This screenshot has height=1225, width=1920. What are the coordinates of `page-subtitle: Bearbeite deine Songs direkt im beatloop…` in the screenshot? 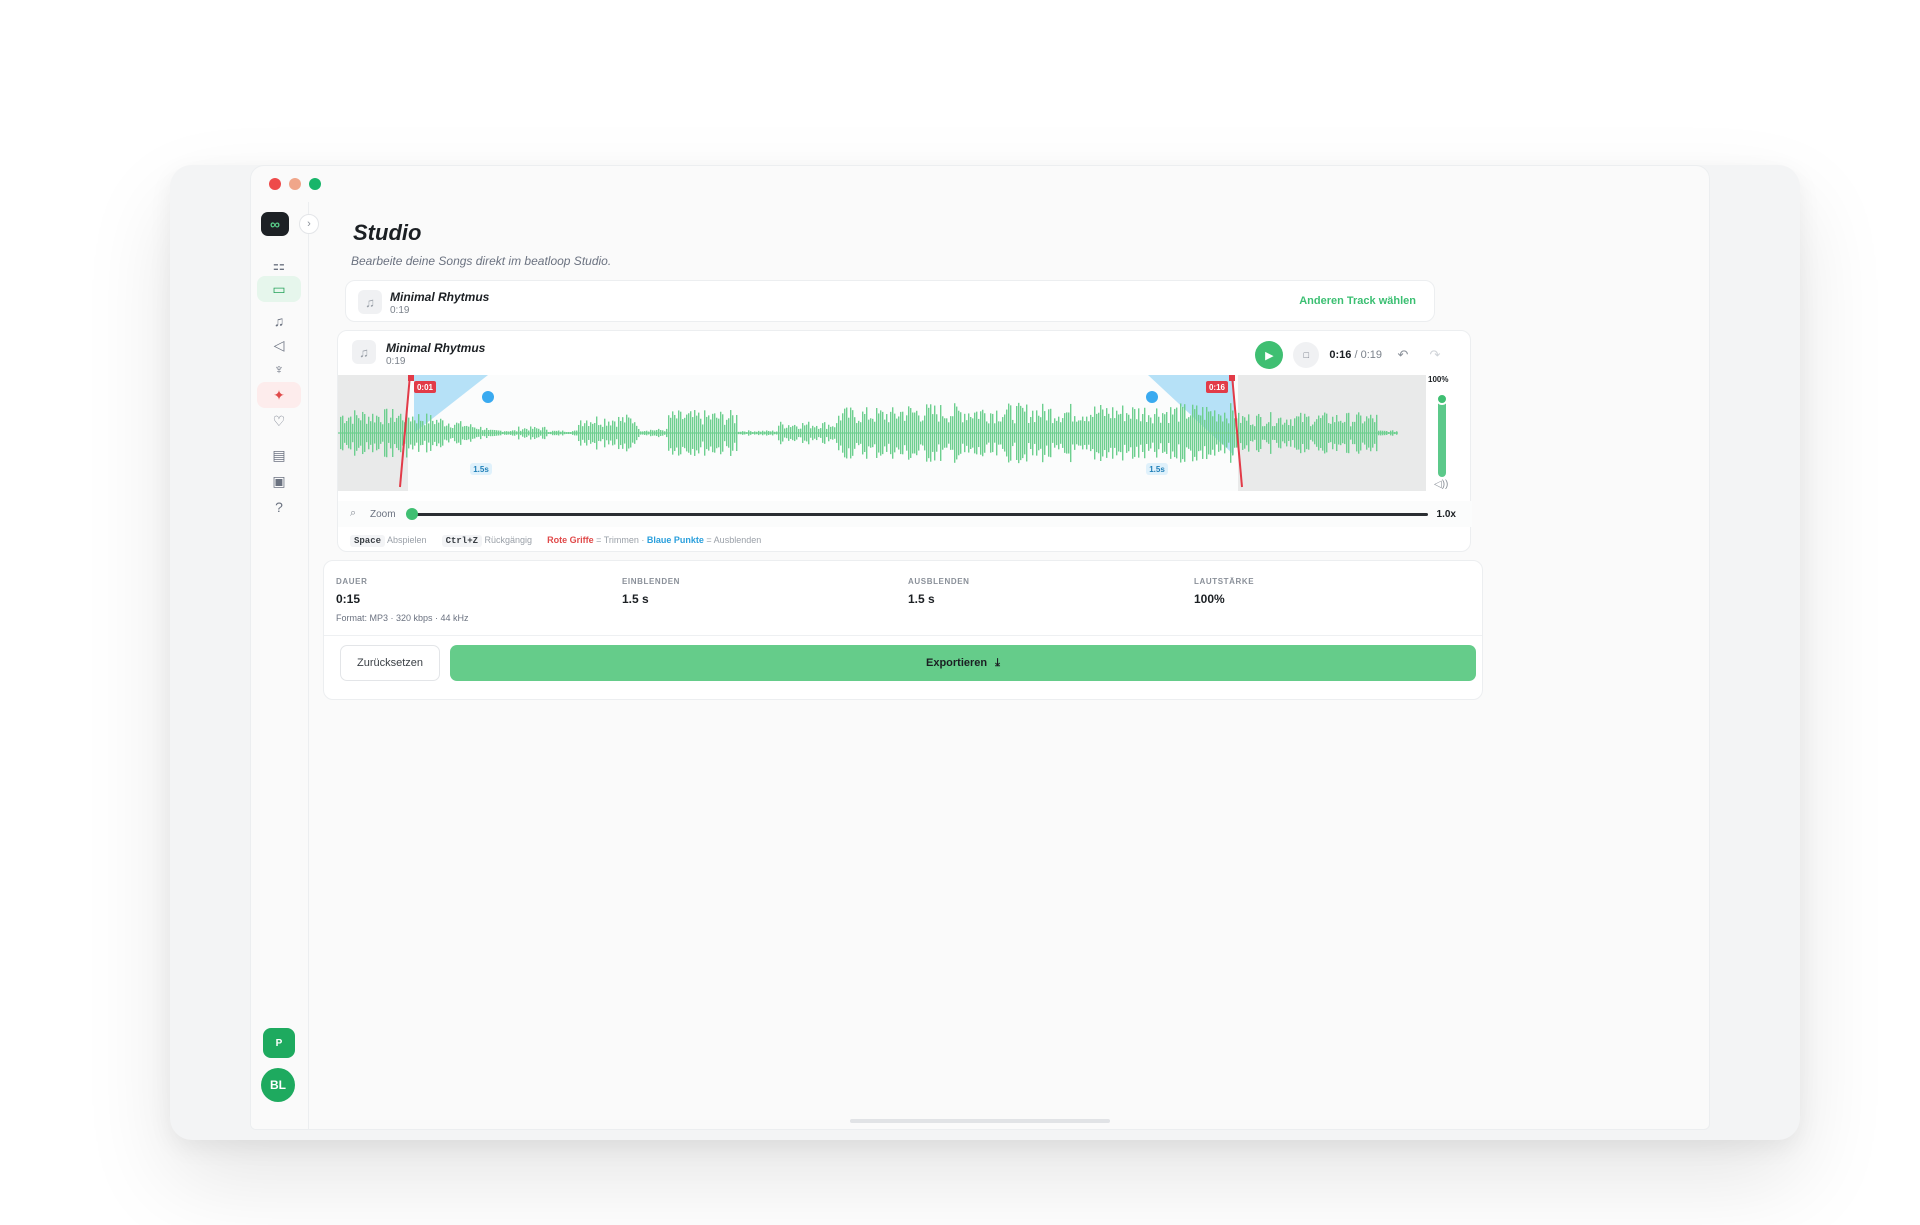 It's located at (481, 261).